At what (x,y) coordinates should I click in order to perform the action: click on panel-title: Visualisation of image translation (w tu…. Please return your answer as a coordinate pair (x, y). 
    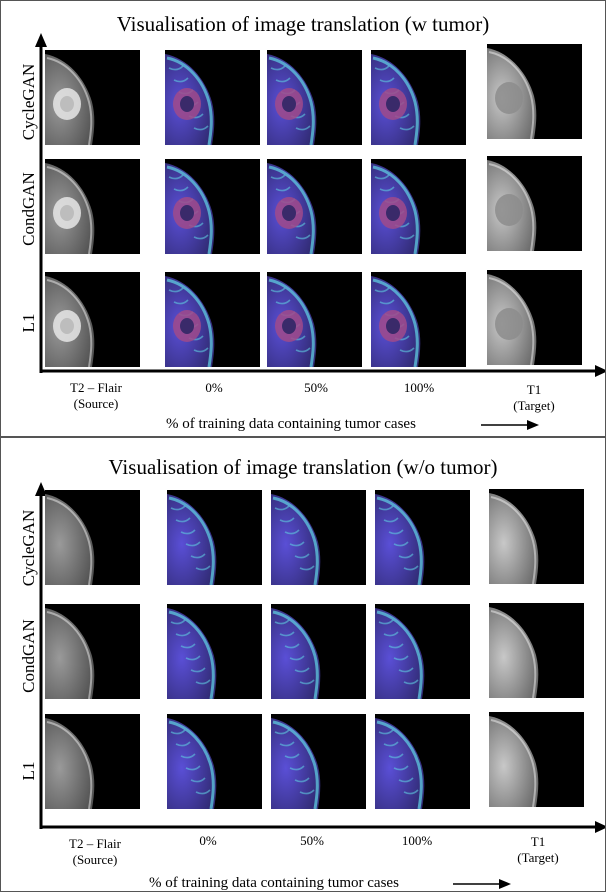
    Looking at the image, I should click on (303, 24).